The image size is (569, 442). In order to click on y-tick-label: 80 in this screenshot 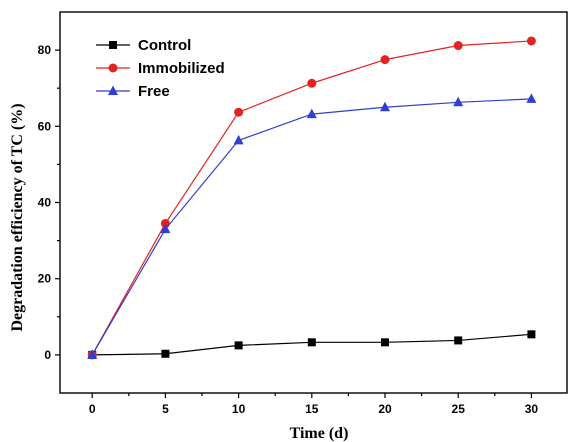, I will do `click(45, 50)`.